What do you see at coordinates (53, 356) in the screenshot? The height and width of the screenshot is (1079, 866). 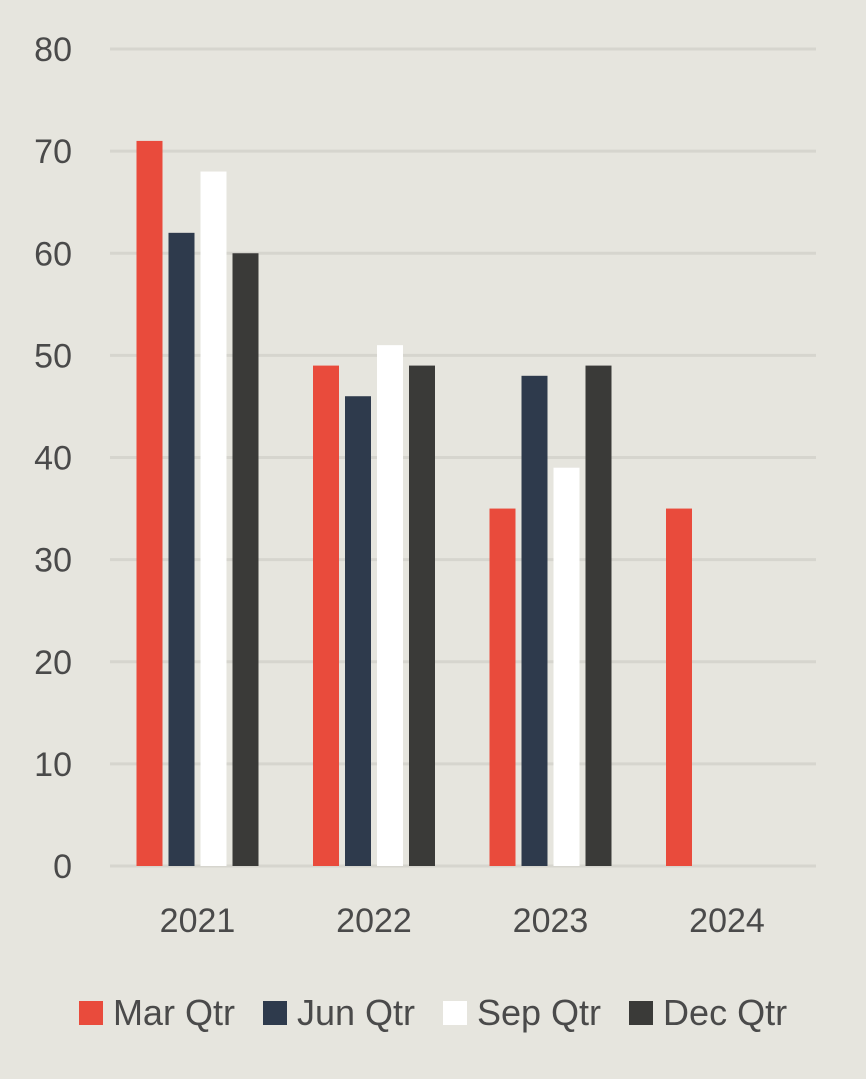 I see `y-tick-label: 50` at bounding box center [53, 356].